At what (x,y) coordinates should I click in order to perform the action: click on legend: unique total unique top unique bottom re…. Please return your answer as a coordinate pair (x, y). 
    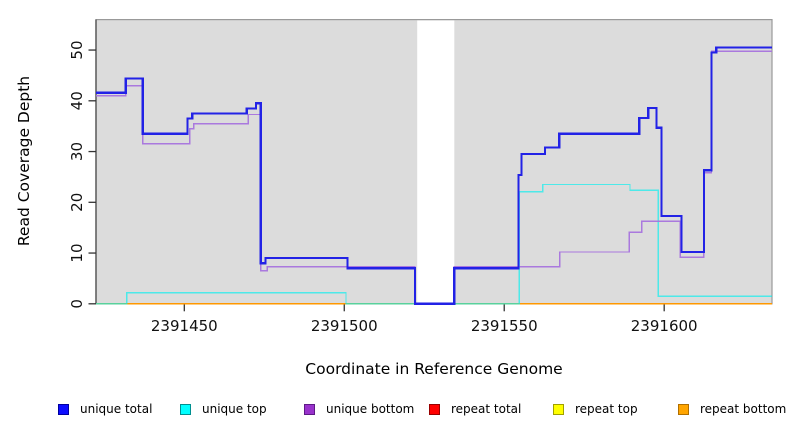
    Looking at the image, I should click on (396, 412).